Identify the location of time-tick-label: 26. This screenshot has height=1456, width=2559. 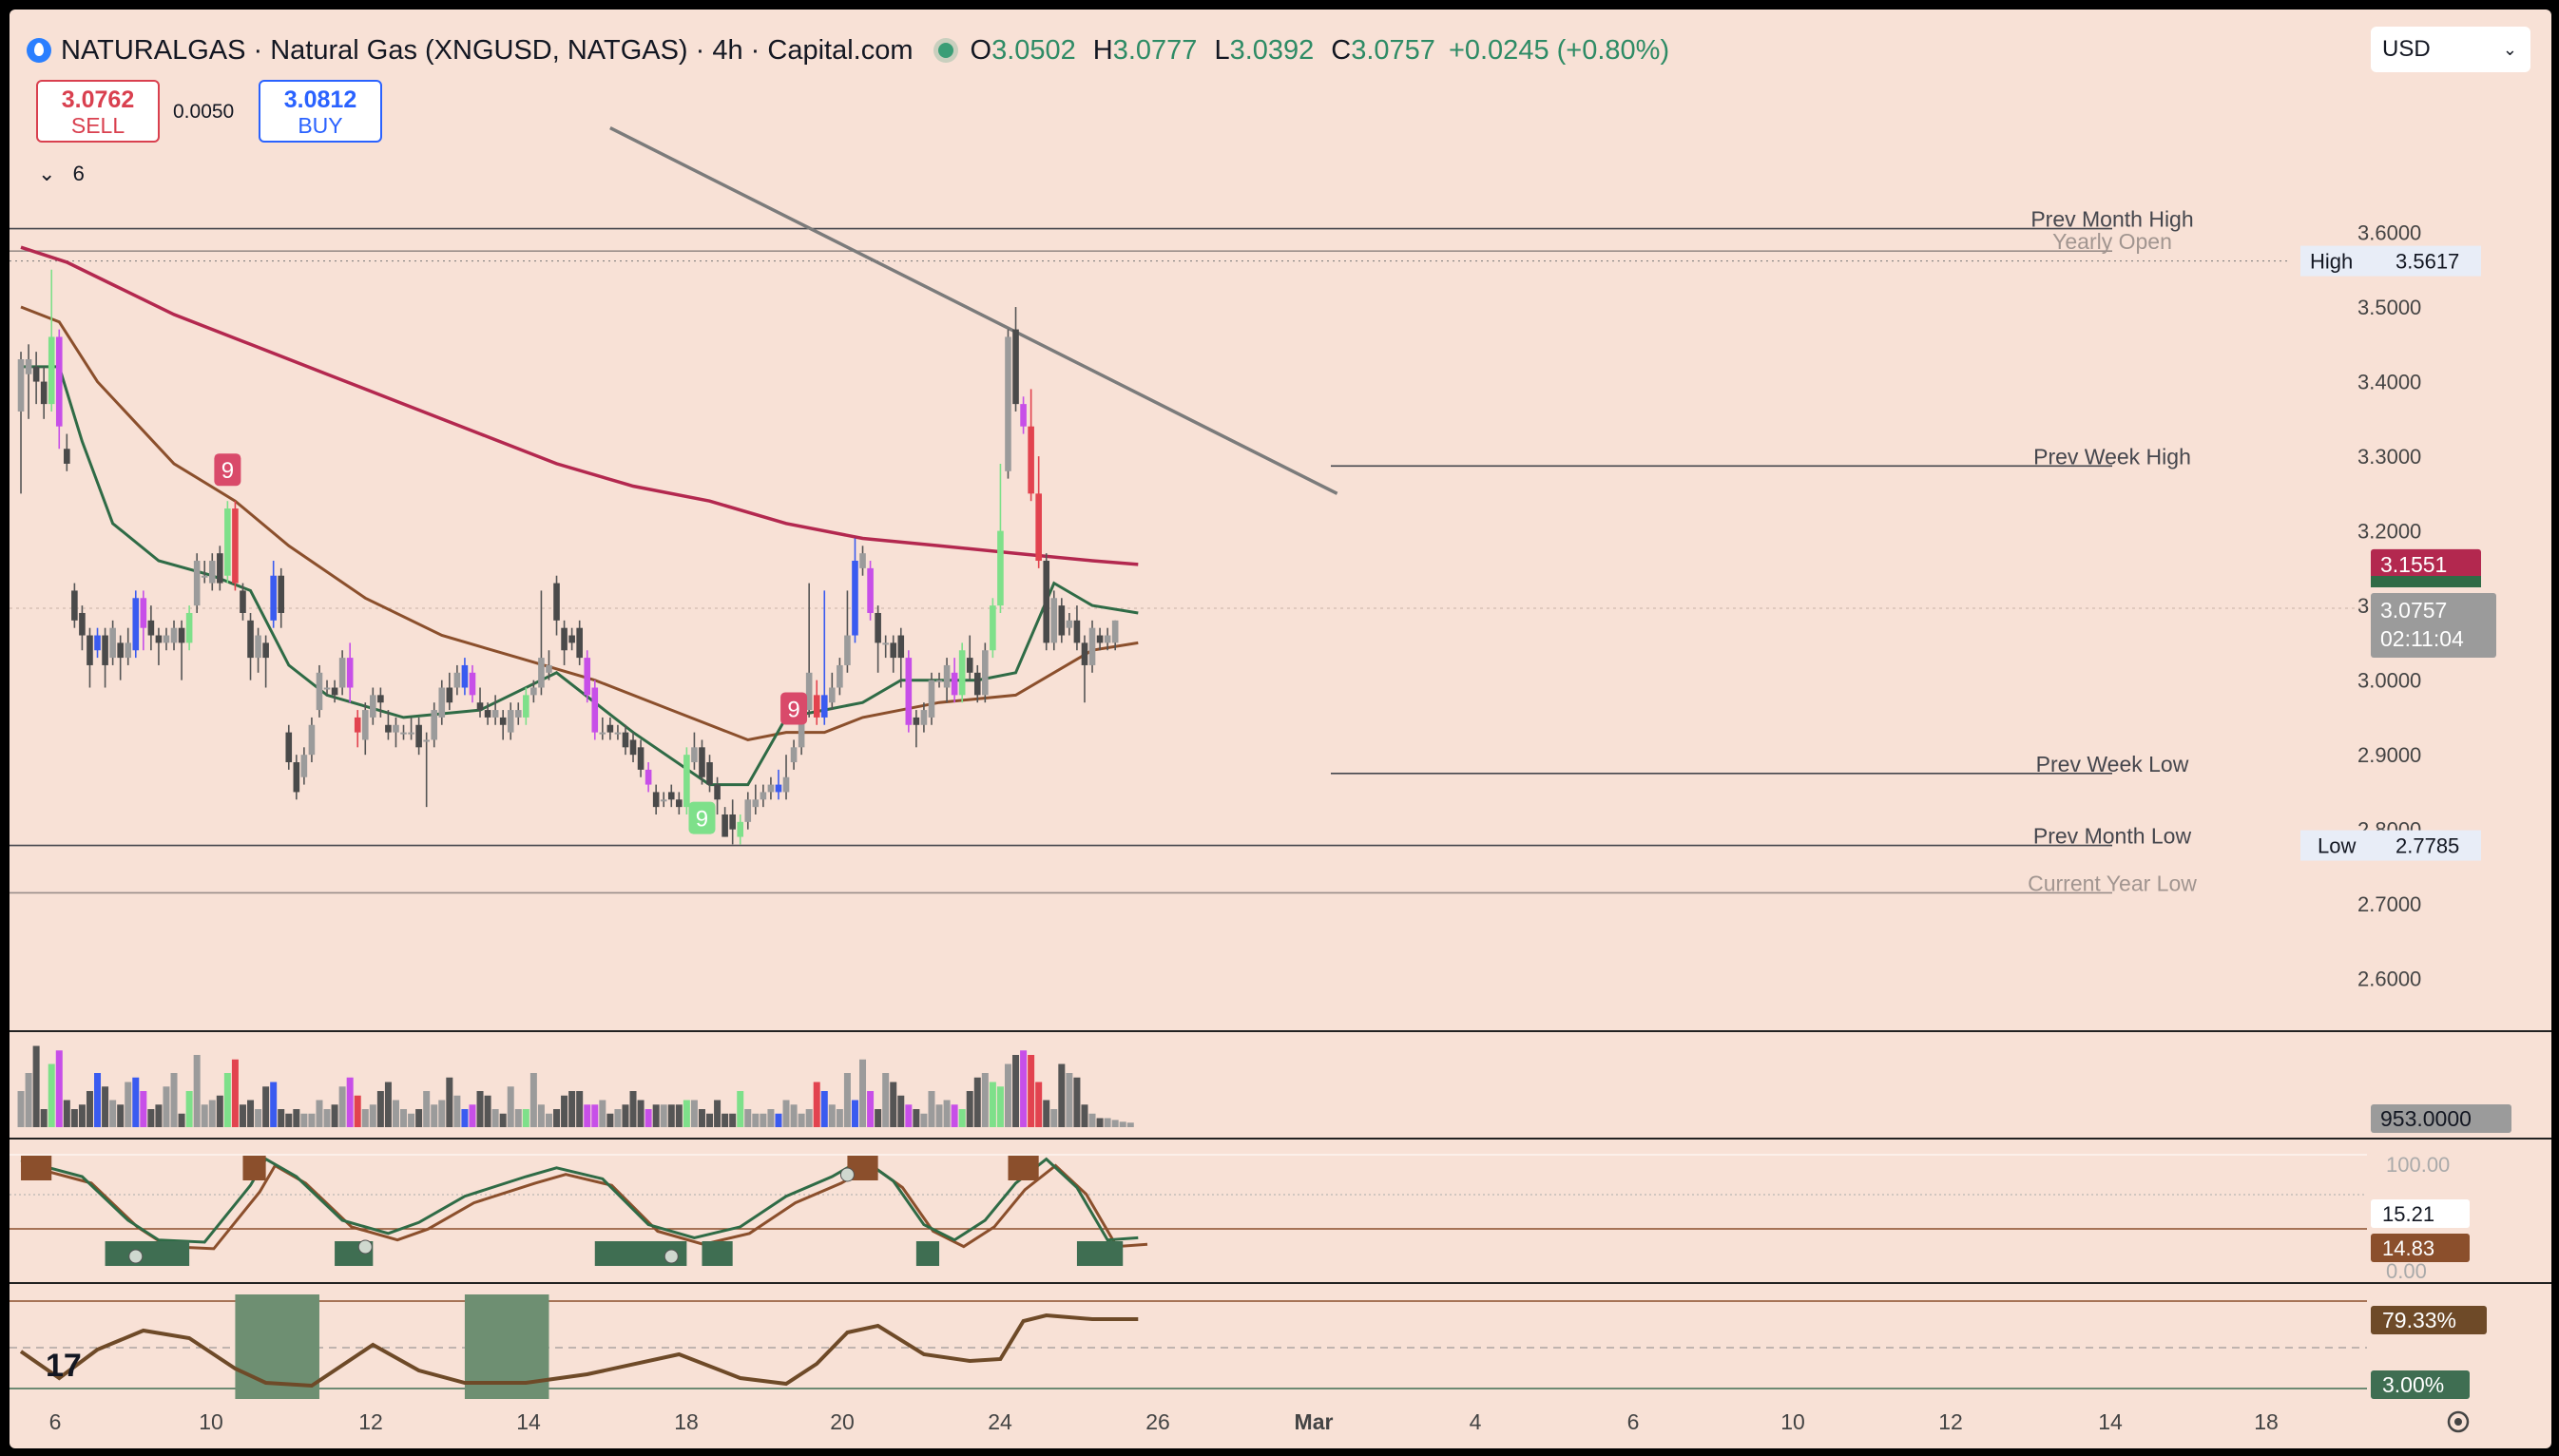
(1157, 1421).